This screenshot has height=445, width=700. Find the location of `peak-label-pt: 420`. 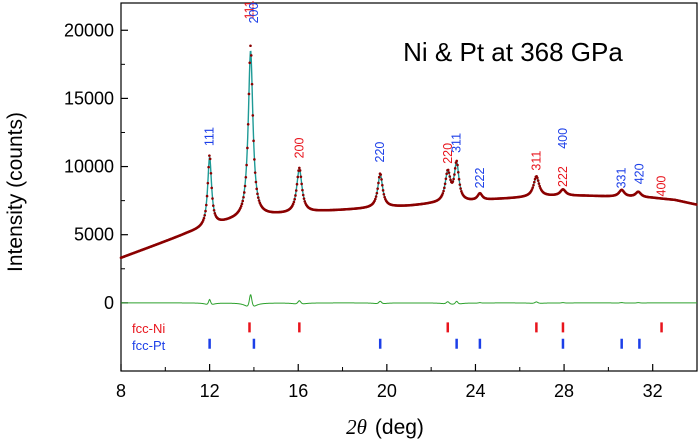

peak-label-pt: 420 is located at coordinates (639, 173).